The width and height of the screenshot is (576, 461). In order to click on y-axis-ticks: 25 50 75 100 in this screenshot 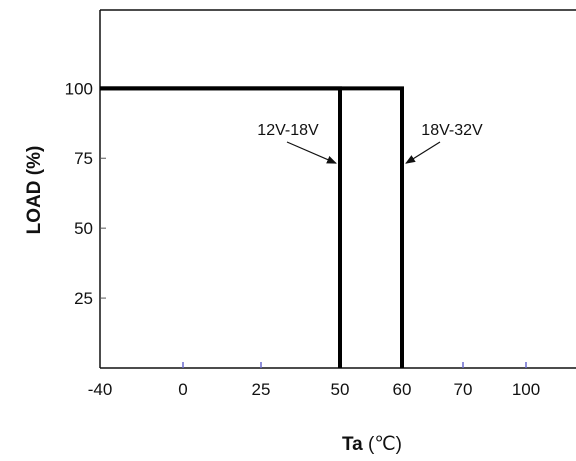, I will do `click(85, 193)`.